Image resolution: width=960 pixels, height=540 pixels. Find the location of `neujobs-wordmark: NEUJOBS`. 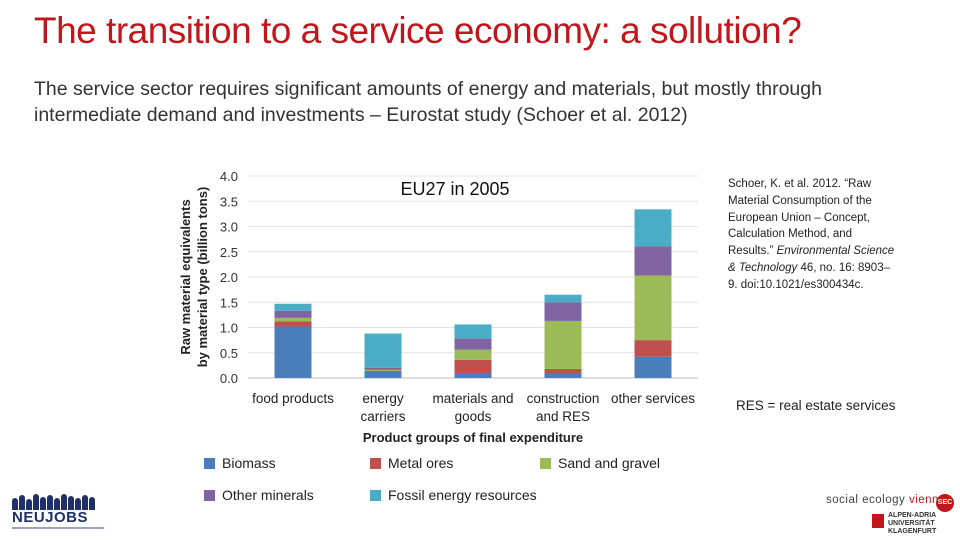

neujobs-wordmark: NEUJOBS is located at coordinates (50, 517).